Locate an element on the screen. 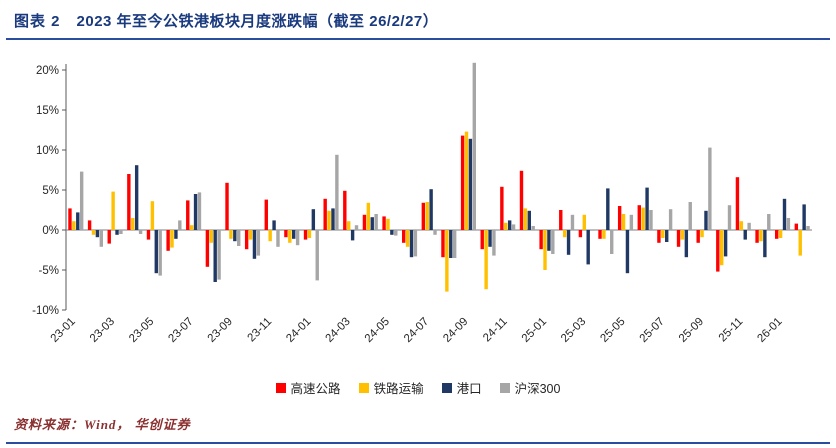 This screenshot has height=448, width=836. bar-沪深300-25-05 is located at coordinates (631, 222).